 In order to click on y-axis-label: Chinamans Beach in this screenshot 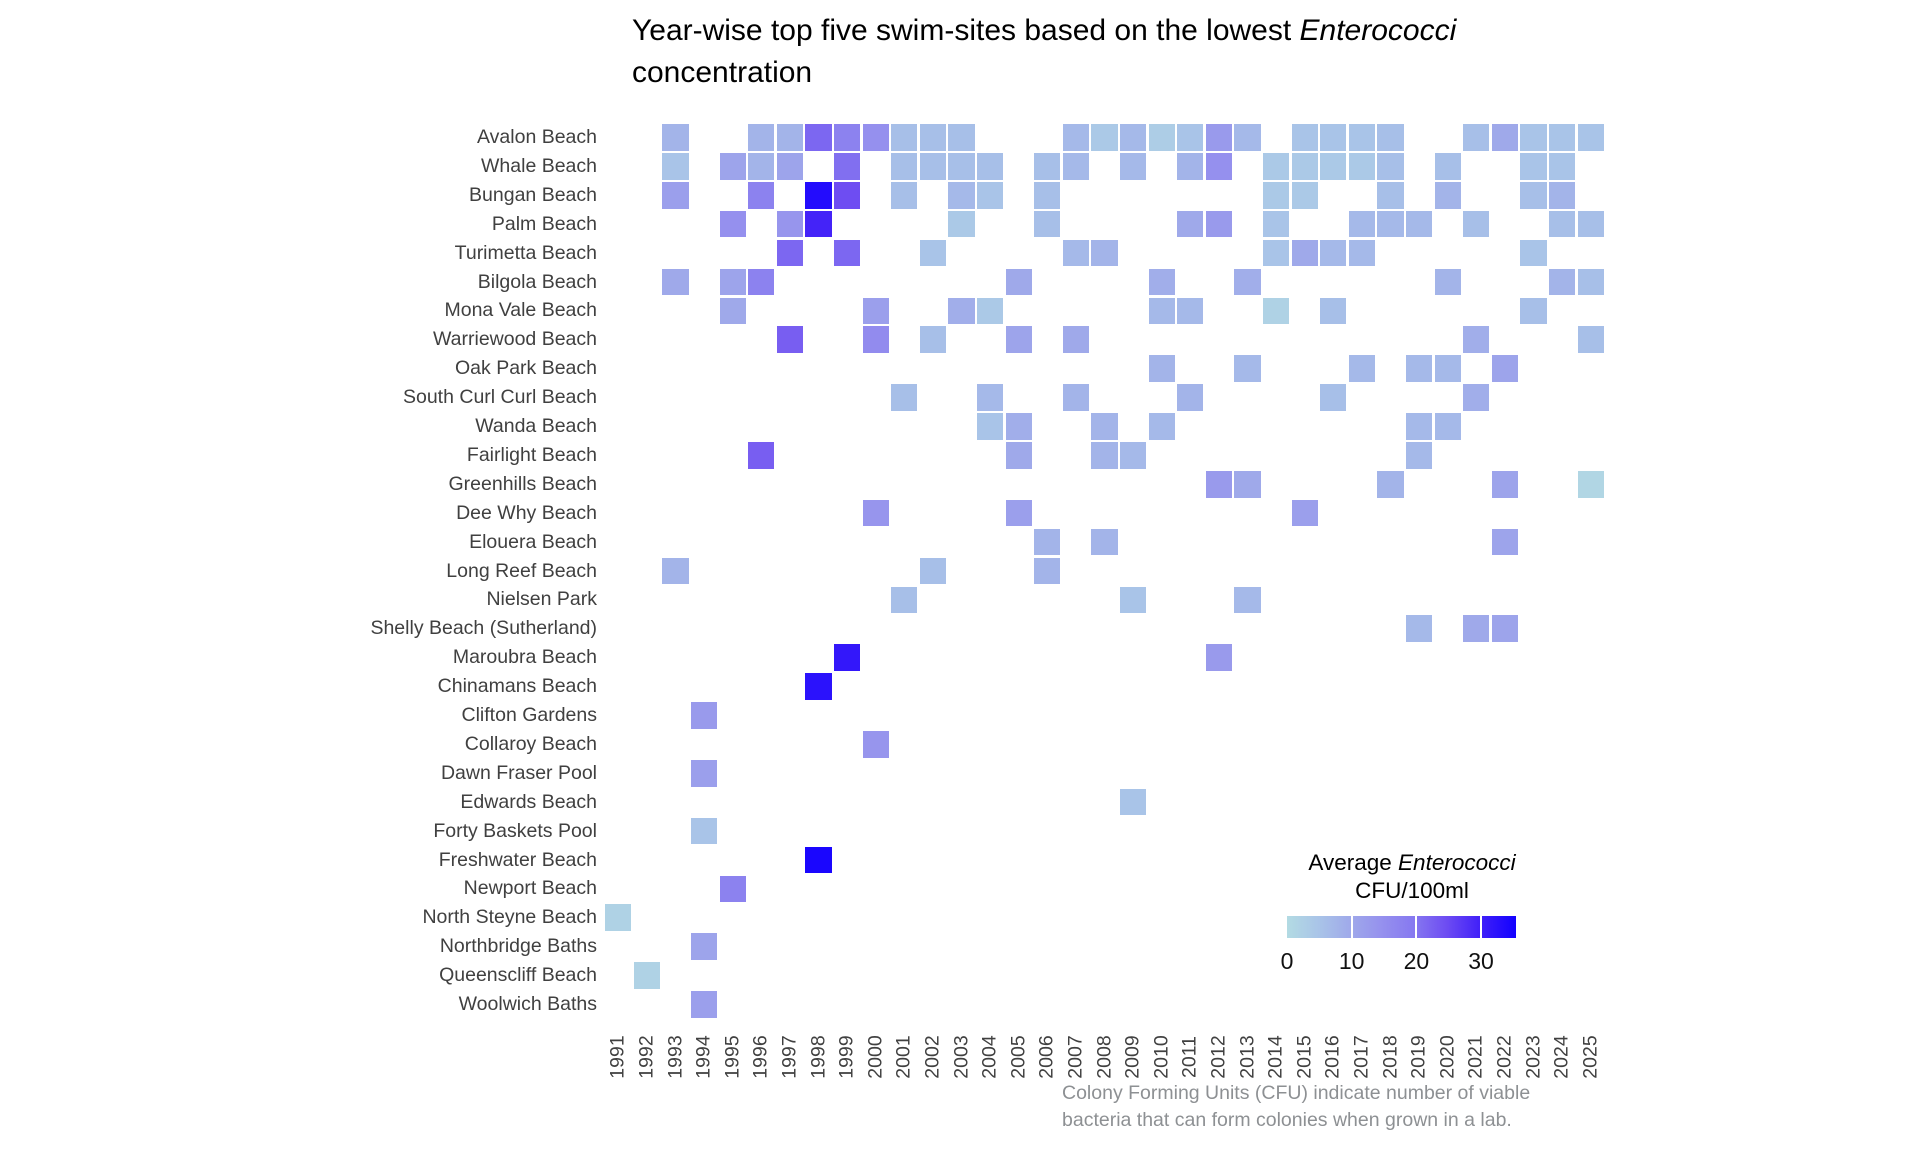, I will do `click(517, 686)`.